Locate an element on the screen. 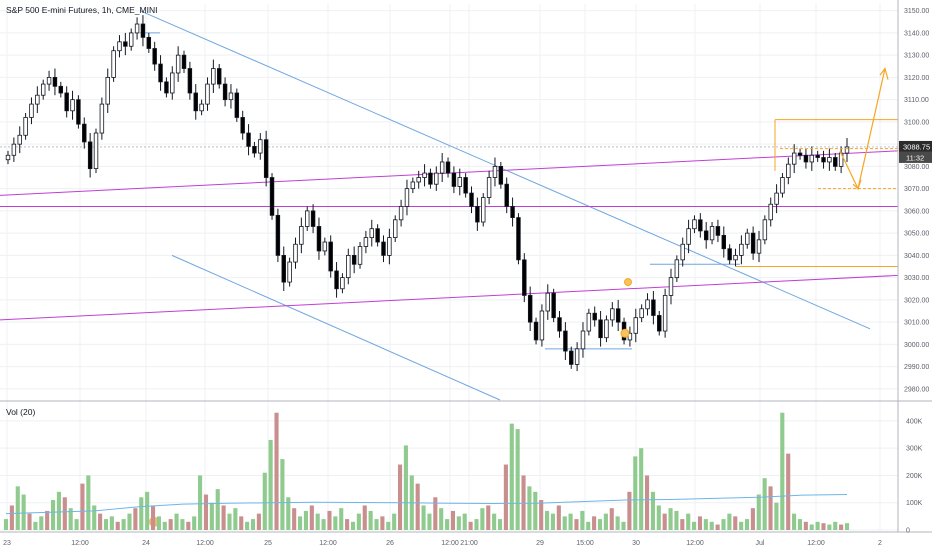 This screenshot has width=932, height=550. price-tick-label: 3120.00 is located at coordinates (916, 78).